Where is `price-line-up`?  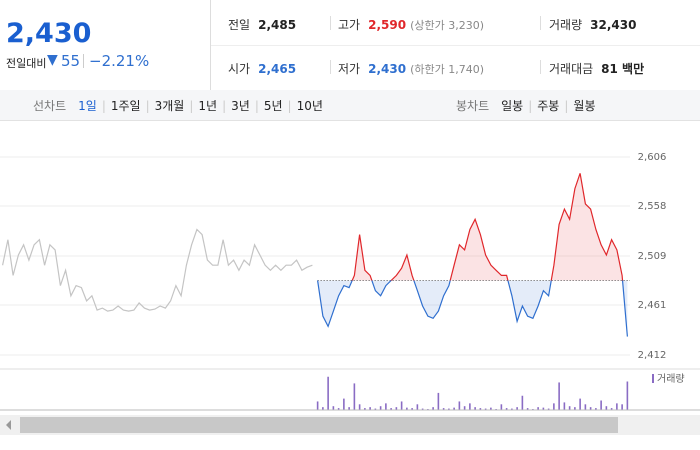
price-line-up is located at coordinates (470, 227).